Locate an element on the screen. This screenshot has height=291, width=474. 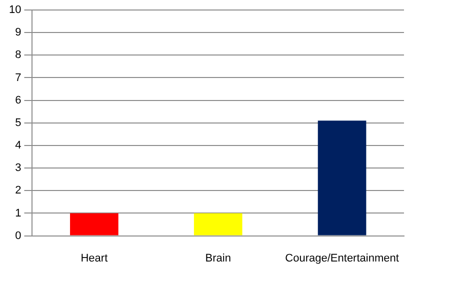
y-tick-label: 8 is located at coordinates (18, 55).